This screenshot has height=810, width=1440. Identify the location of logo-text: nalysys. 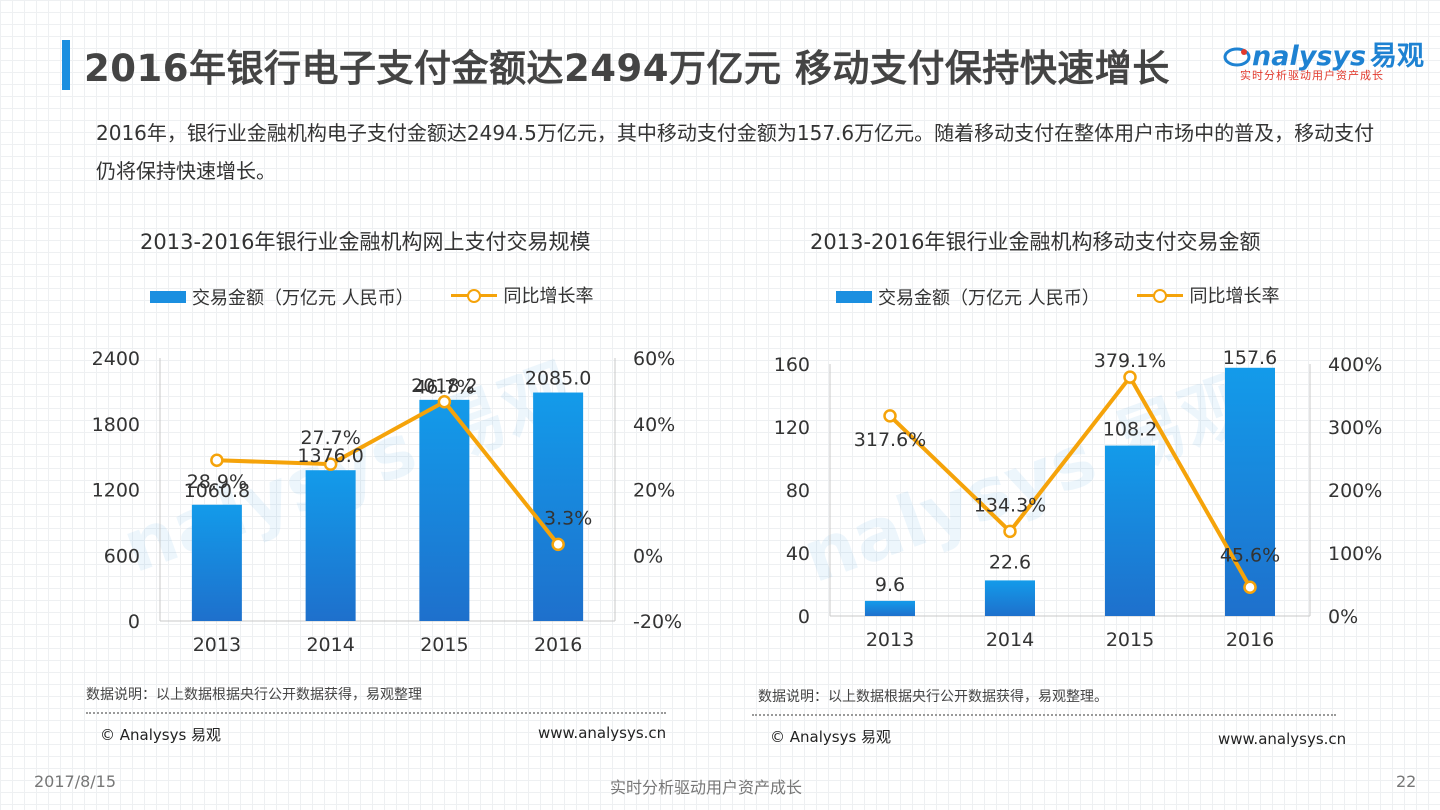
(1309, 56).